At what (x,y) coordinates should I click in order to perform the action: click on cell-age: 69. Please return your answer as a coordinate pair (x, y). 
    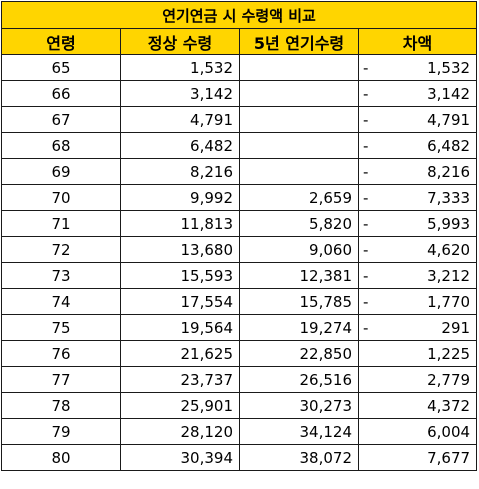
    Looking at the image, I should click on (61, 171).